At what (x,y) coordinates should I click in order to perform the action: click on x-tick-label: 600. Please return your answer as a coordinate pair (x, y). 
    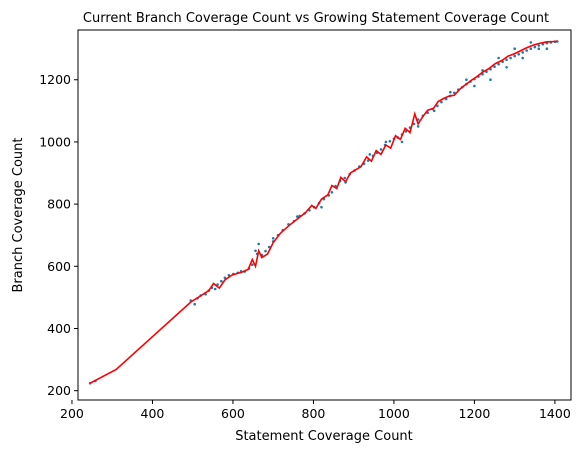
    Looking at the image, I should click on (233, 413).